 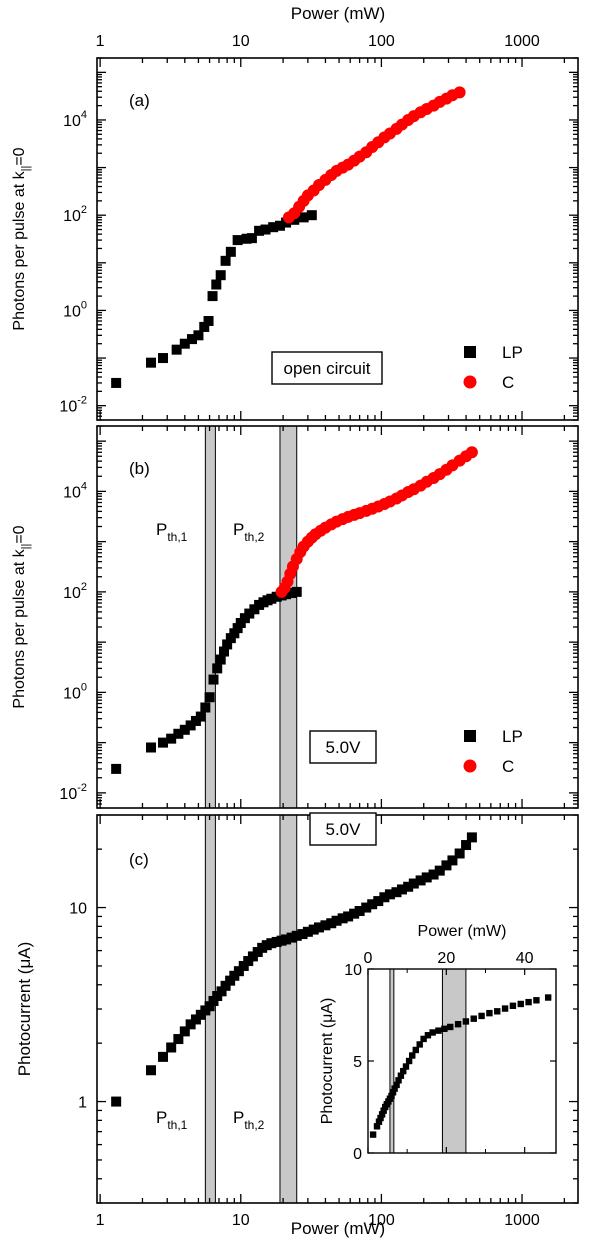 What do you see at coordinates (78, 909) in the screenshot?
I see `y-tick-label: 10` at bounding box center [78, 909].